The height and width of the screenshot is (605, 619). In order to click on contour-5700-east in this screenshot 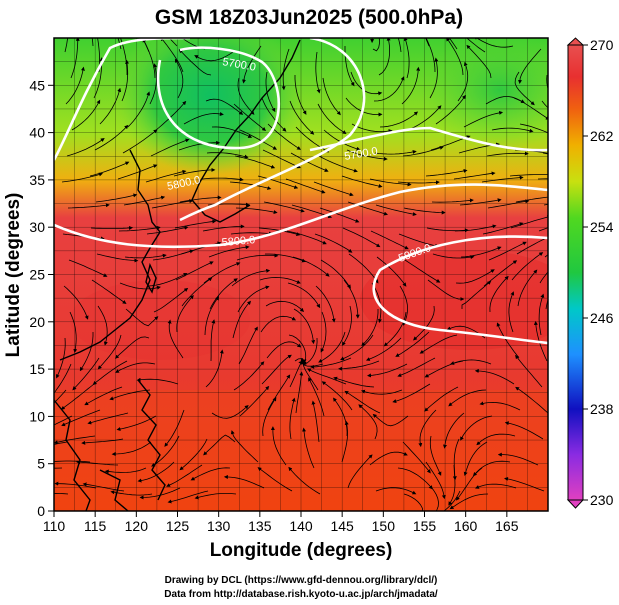, I will do `click(272, 130)`.